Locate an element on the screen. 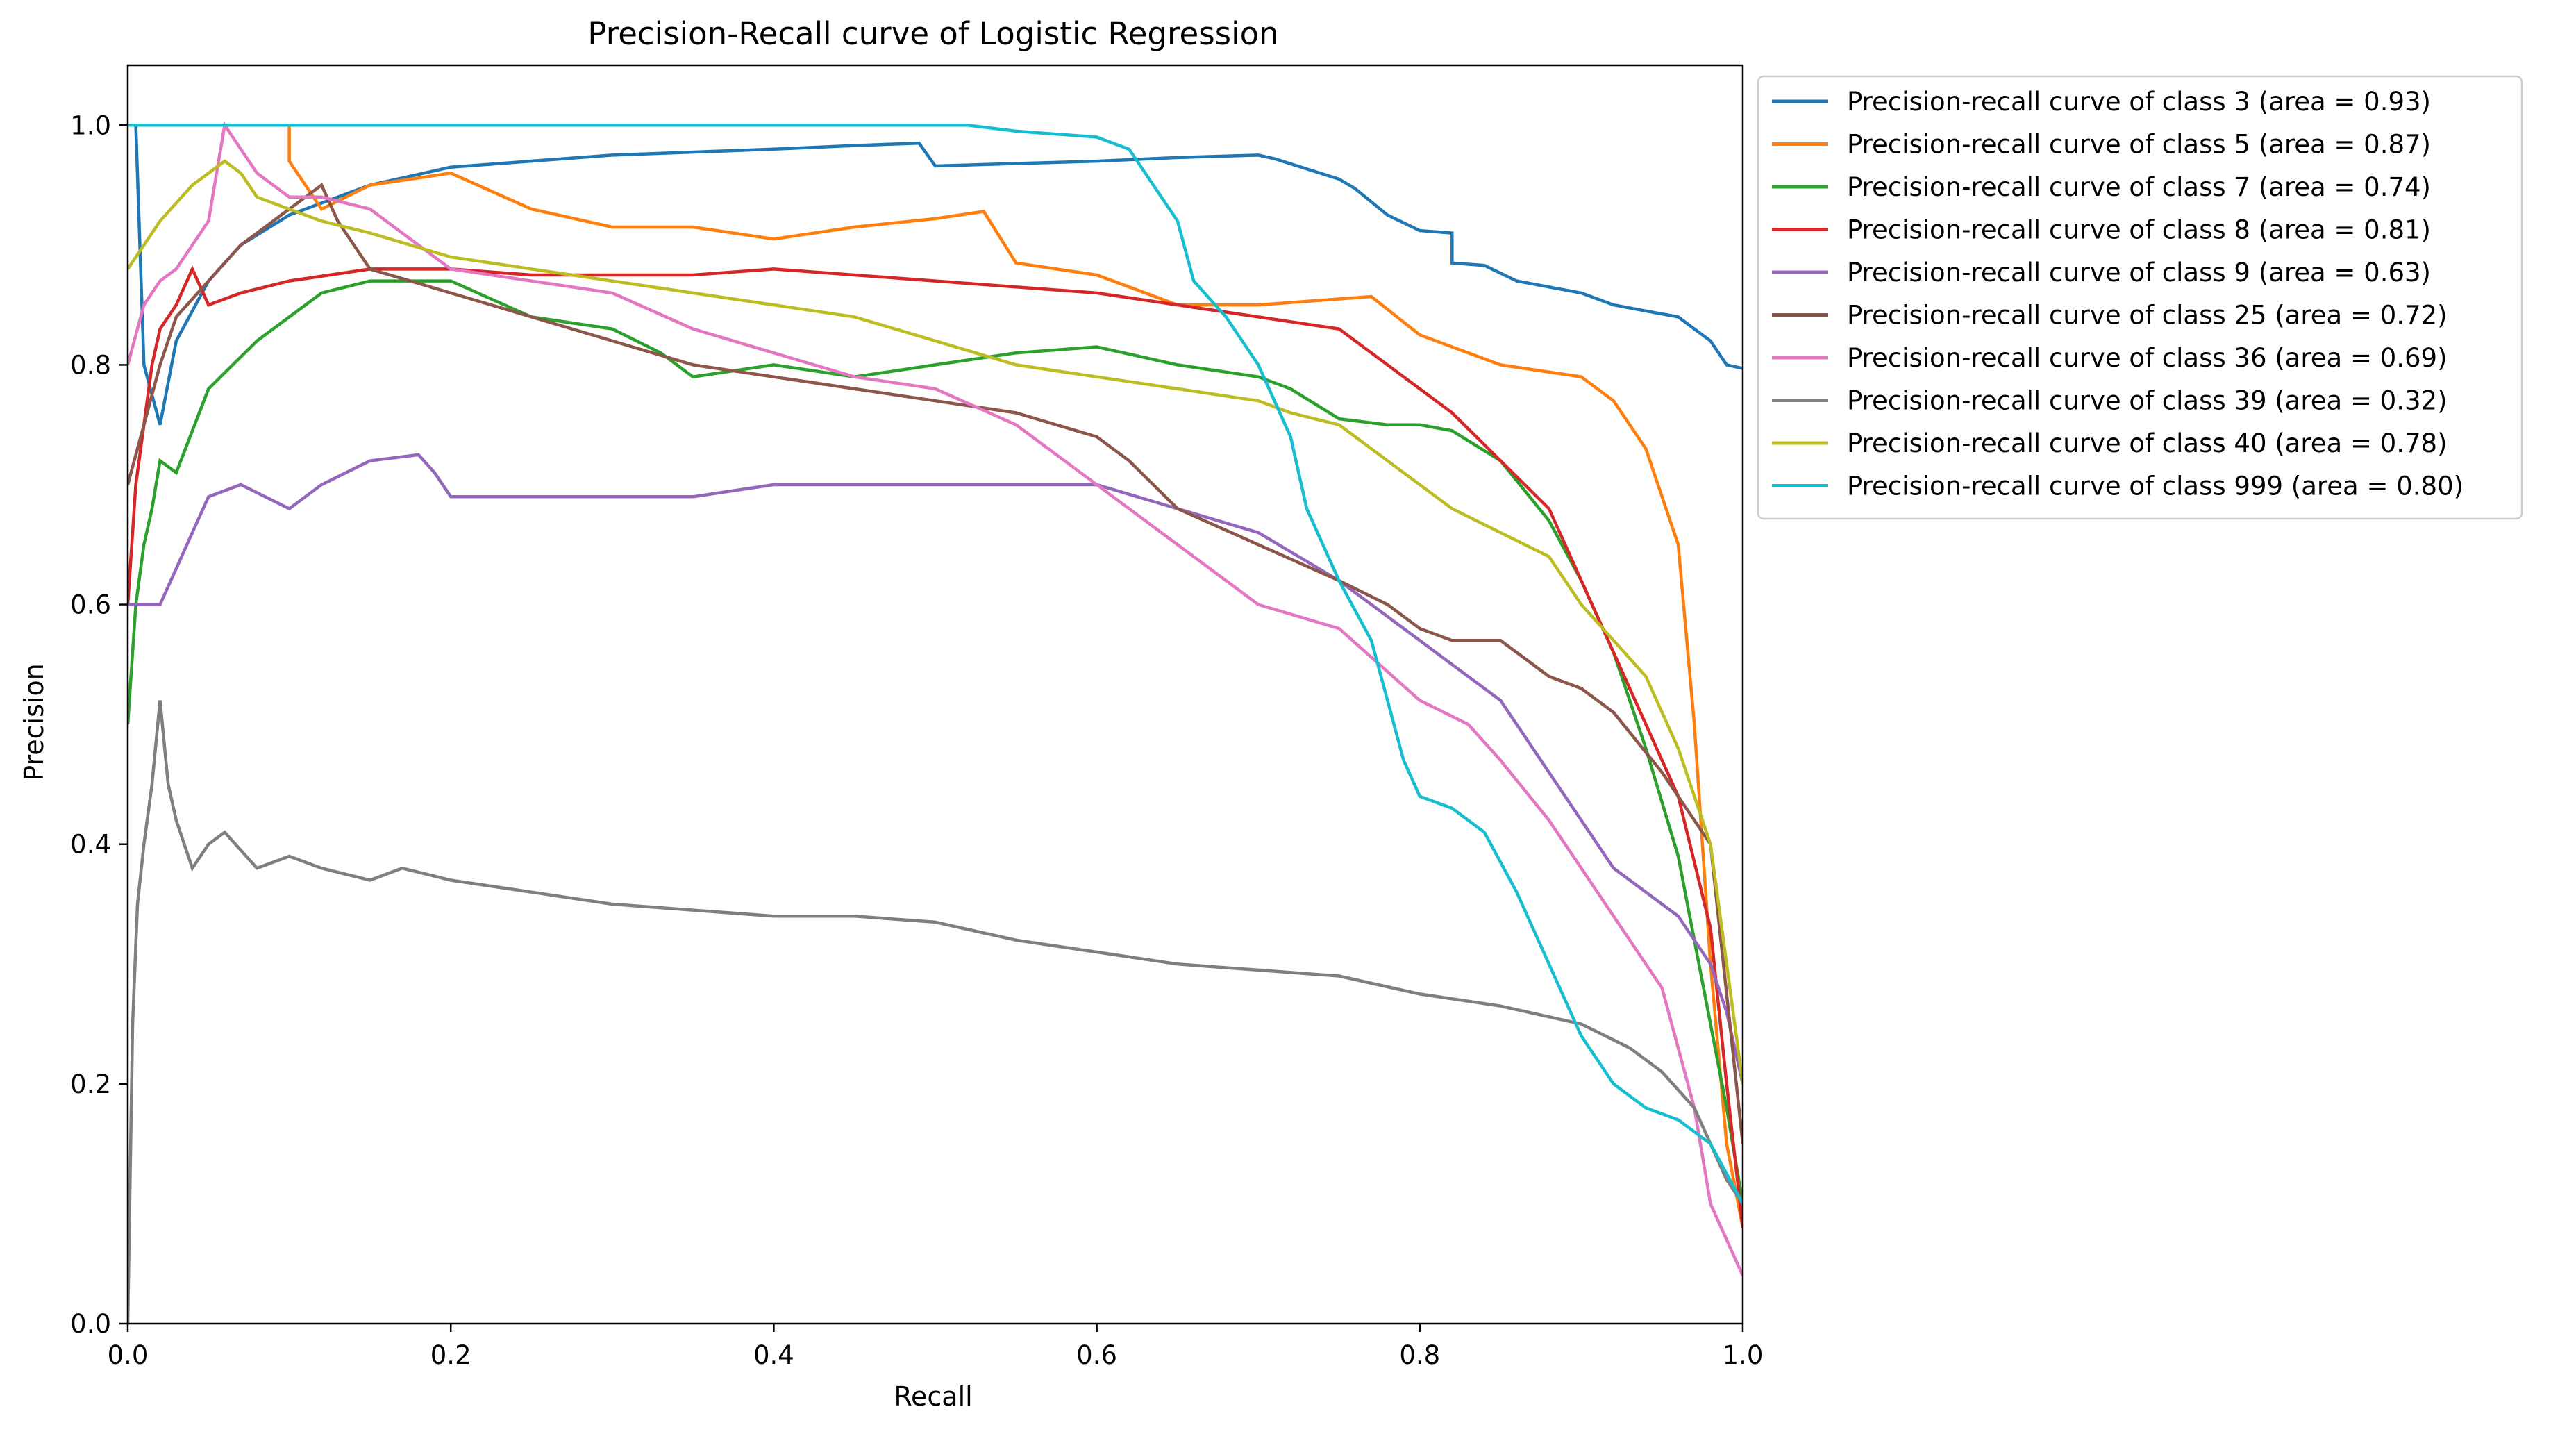 This screenshot has height=1434, width=2576. x-tick-label-0: 0.0 is located at coordinates (128, 1355).